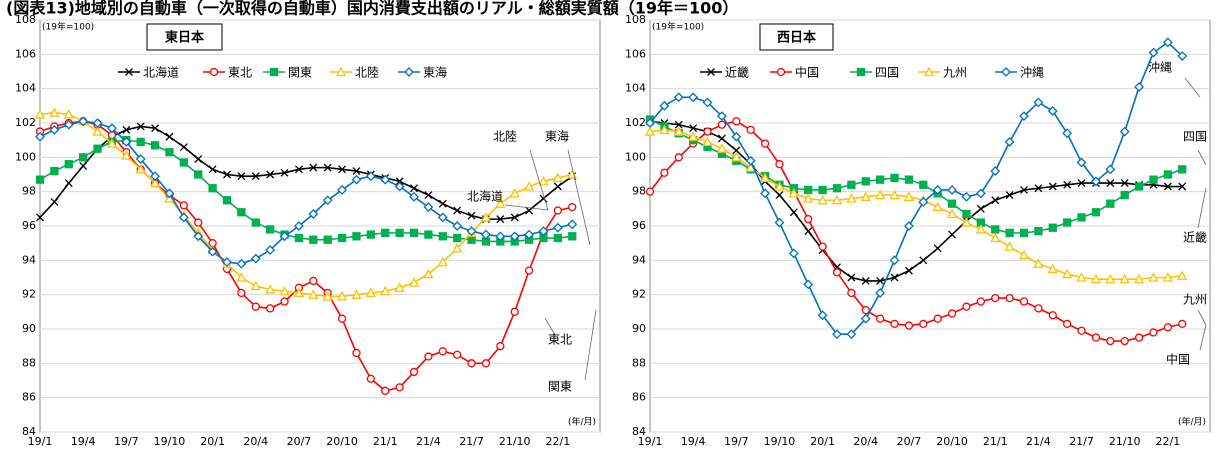 This screenshot has height=450, width=1223. What do you see at coordinates (1038, 441) in the screenshot?
I see `x-tick-label: 21/4` at bounding box center [1038, 441].